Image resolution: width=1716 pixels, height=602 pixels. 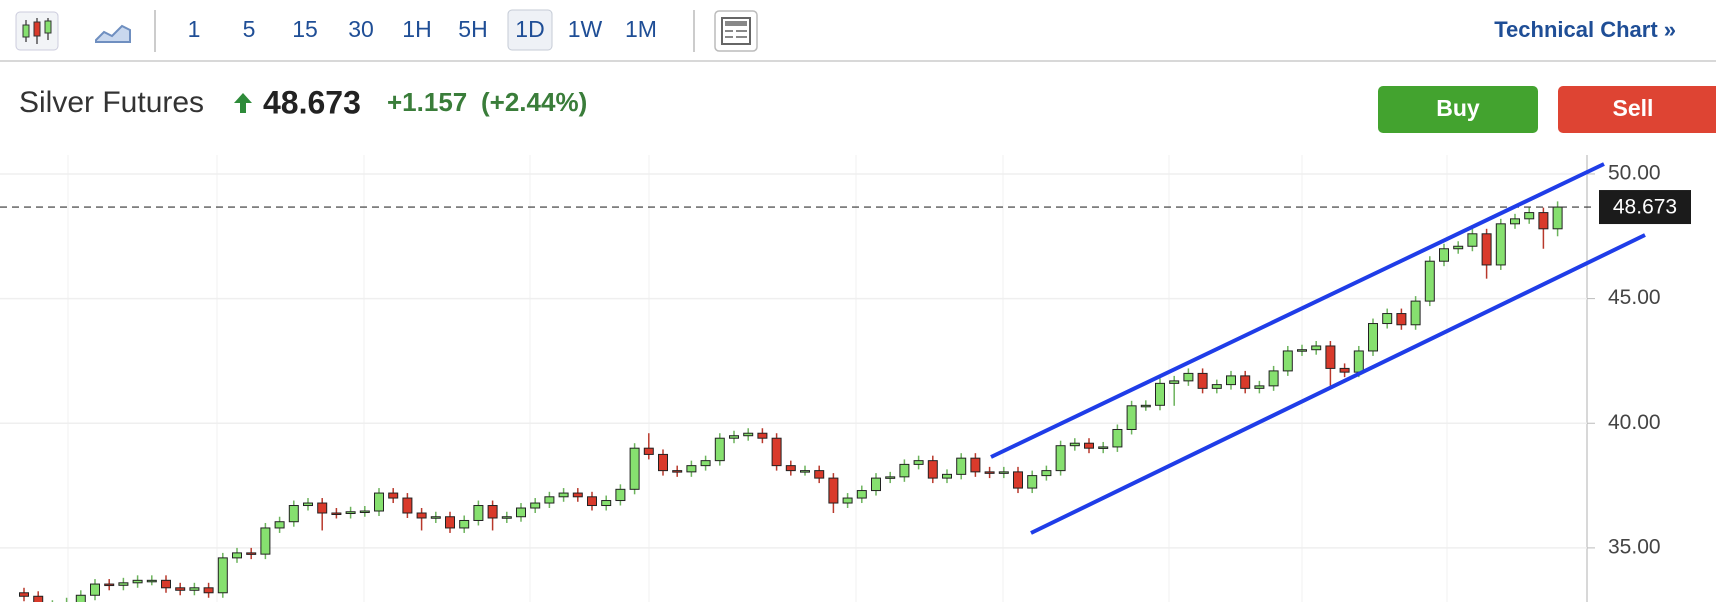 What do you see at coordinates (427, 102) in the screenshot?
I see `change: +1.157` at bounding box center [427, 102].